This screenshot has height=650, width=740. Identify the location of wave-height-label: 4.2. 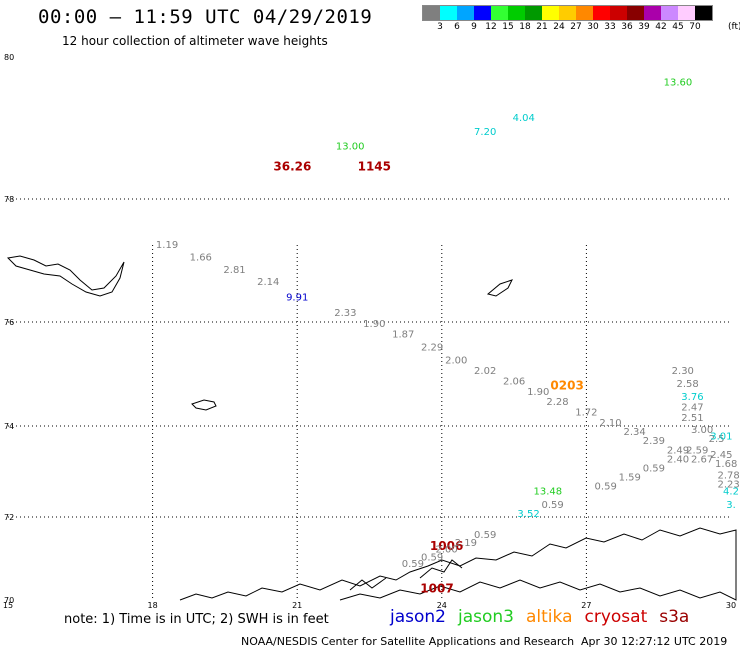
(731, 491).